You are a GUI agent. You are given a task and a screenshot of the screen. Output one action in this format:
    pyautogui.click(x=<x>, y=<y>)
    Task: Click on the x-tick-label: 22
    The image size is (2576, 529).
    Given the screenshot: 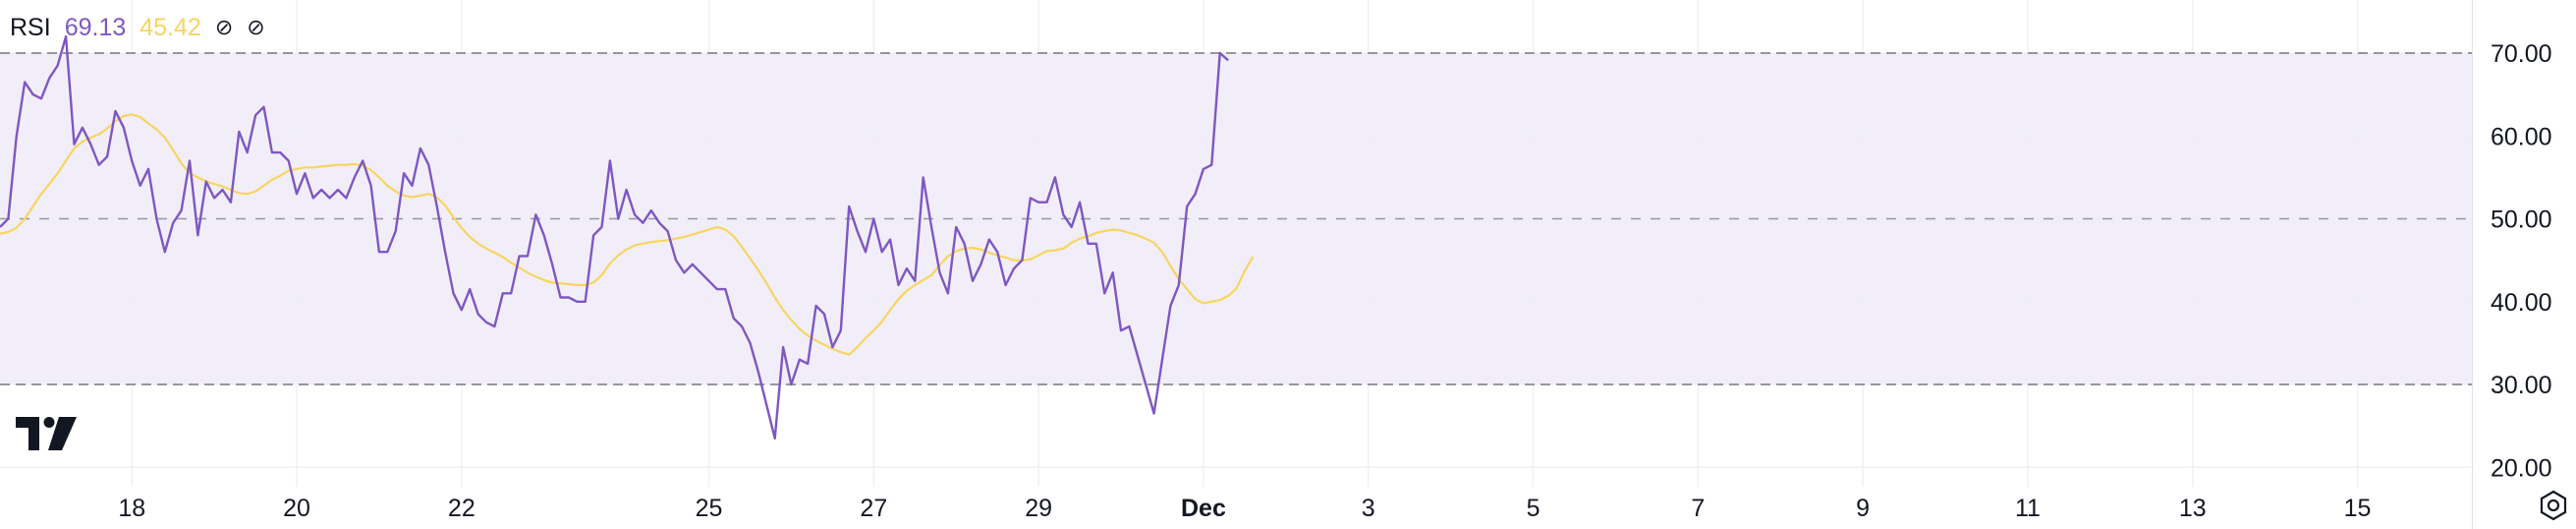 What is the action you would take?
    pyautogui.click(x=462, y=508)
    